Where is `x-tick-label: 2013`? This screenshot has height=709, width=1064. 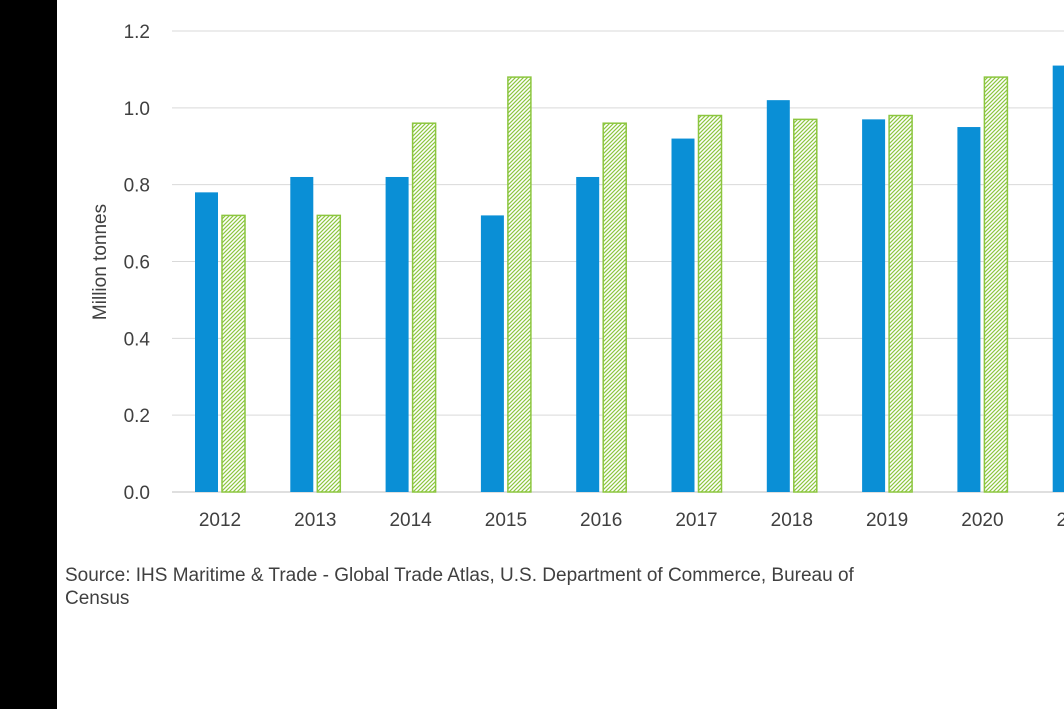
x-tick-label: 2013 is located at coordinates (315, 520).